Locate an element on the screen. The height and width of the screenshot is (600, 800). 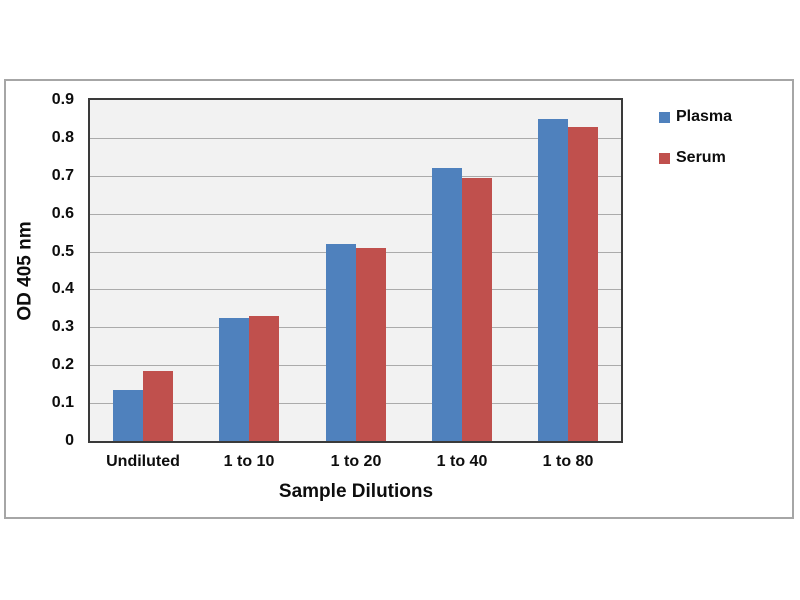
y-tick-label-0.3: 0.3 is located at coordinates (62, 326).